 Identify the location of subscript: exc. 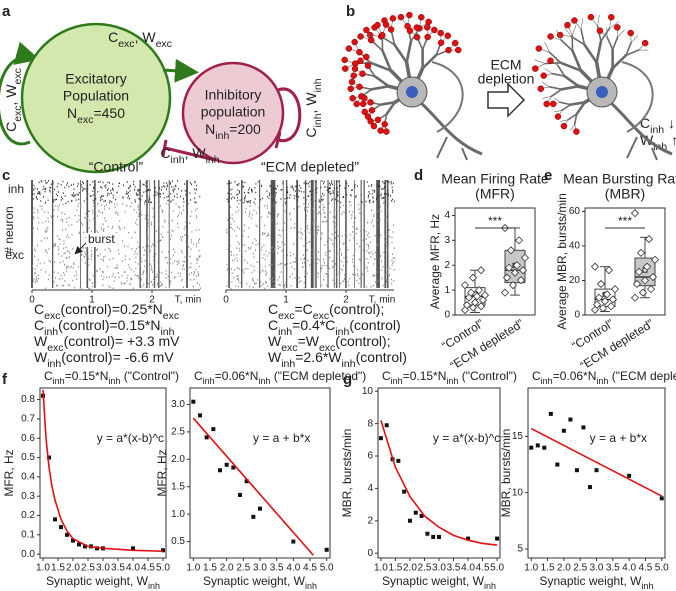
(321, 316).